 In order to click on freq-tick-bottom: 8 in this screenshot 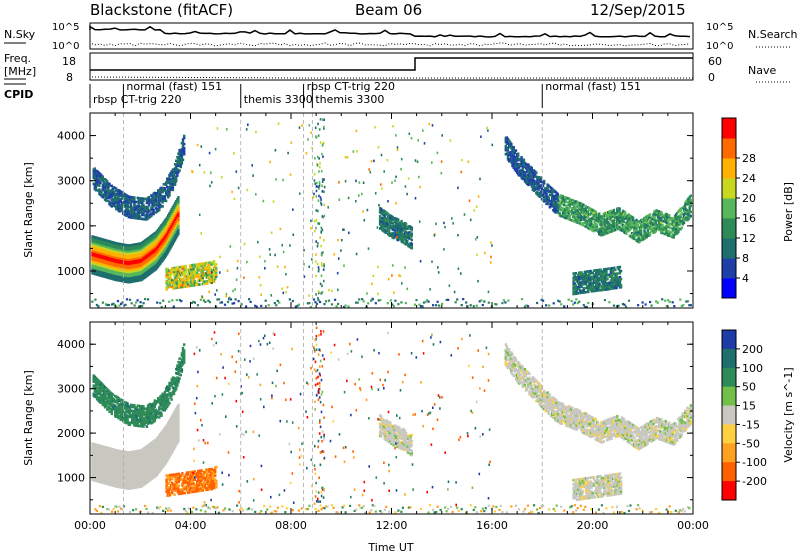, I will do `click(69, 77)`.